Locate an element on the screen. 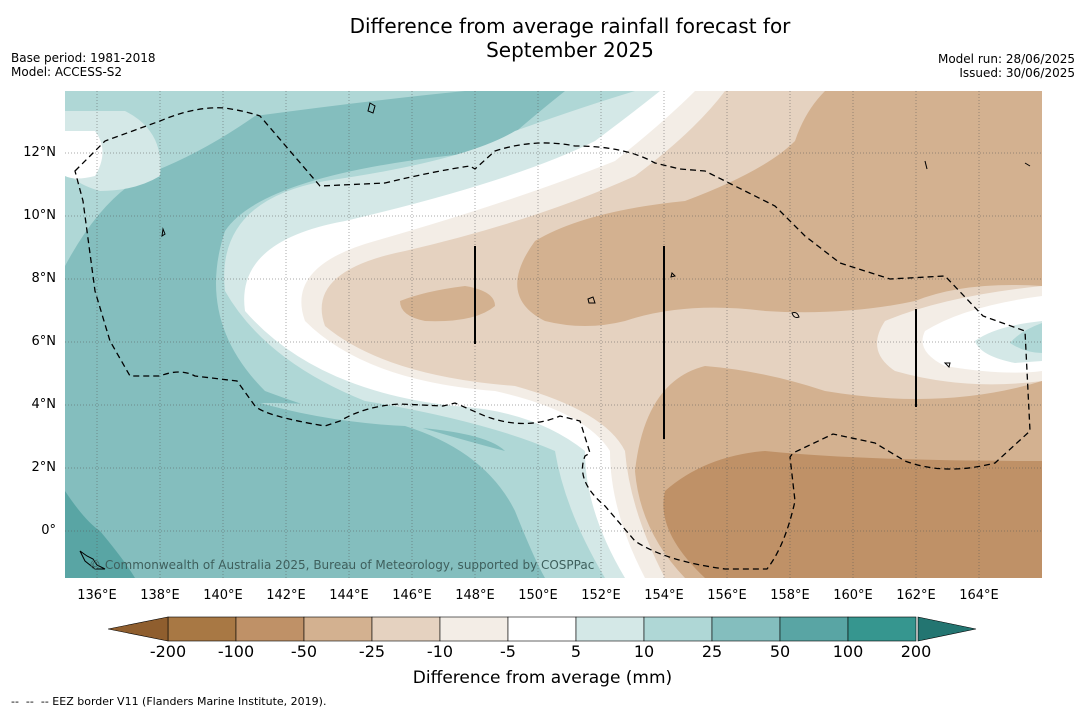  colorbar is located at coordinates (542, 629).